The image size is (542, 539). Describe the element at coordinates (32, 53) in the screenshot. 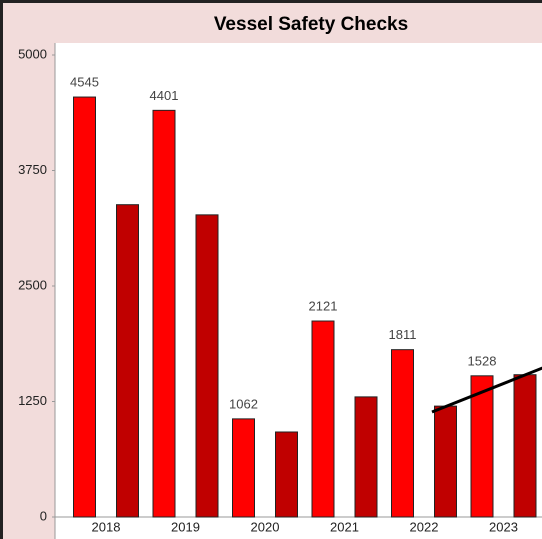

I see `y-tick-label: 5000` at that location.